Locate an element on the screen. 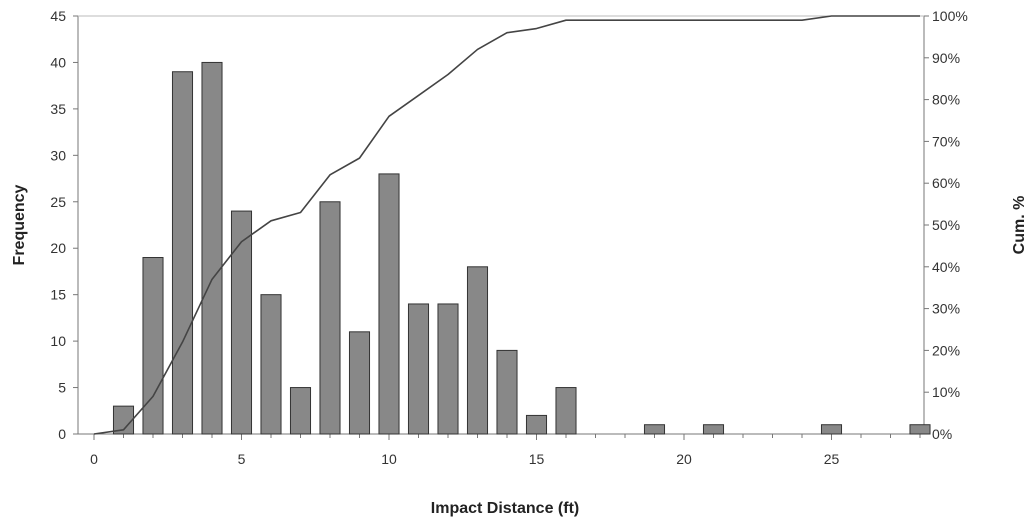 The height and width of the screenshot is (523, 1032). right-y-tick-label: 30% is located at coordinates (946, 309).